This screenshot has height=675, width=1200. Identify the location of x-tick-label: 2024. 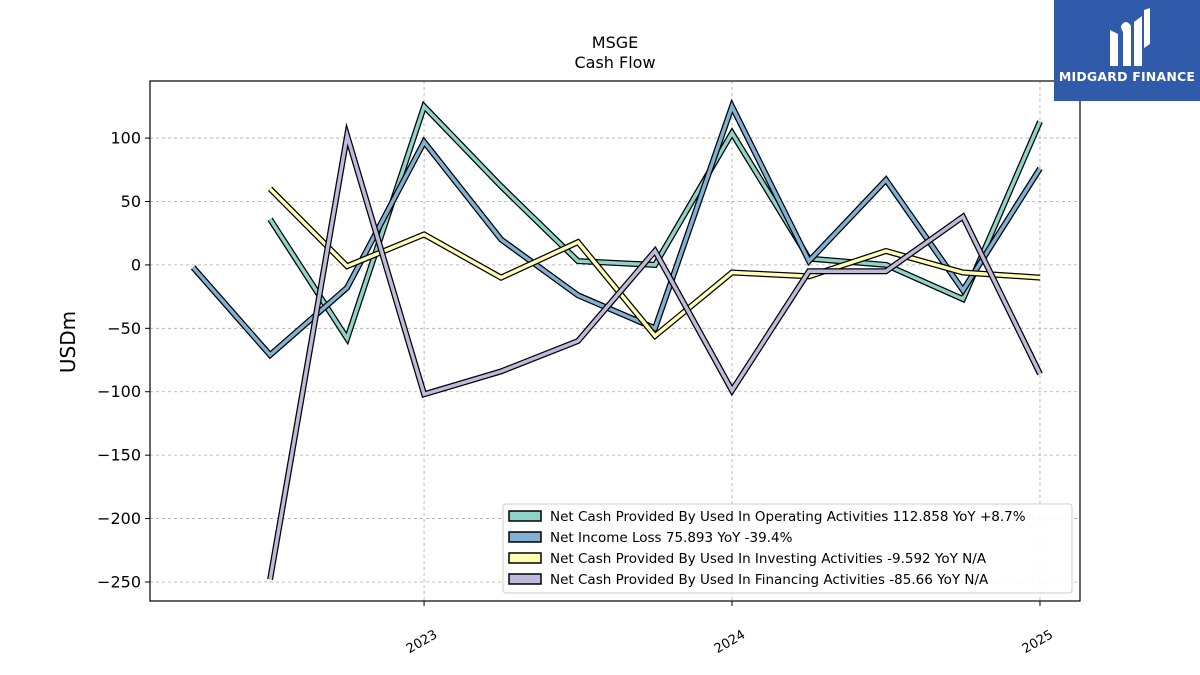
(730, 642).